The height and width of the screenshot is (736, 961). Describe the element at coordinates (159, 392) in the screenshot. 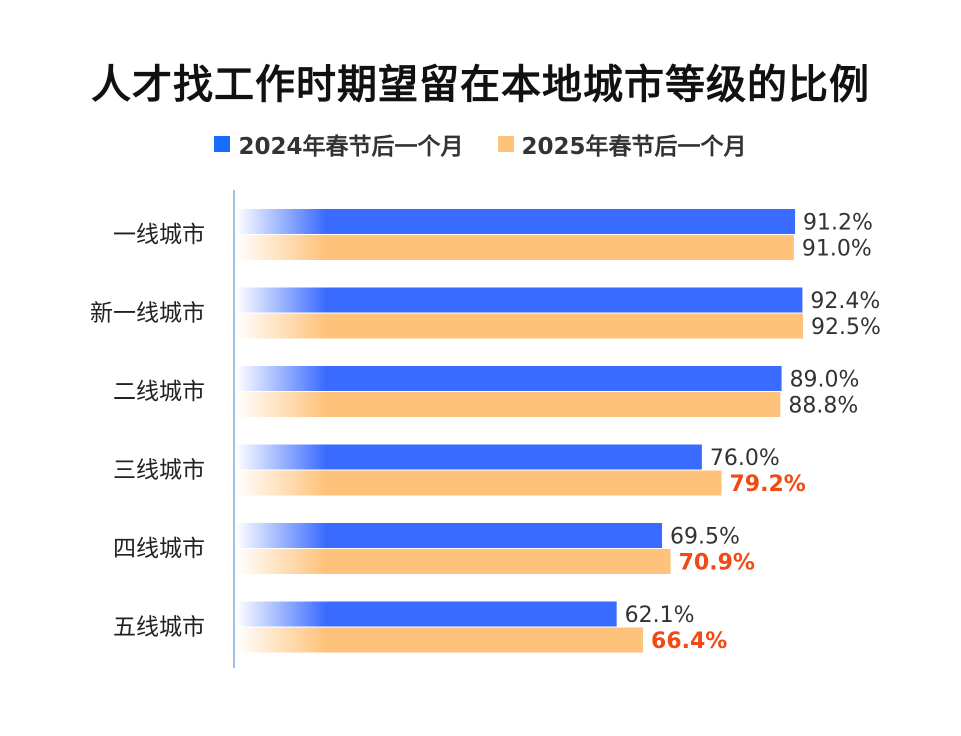

I see `category-label: 二线城市` at that location.